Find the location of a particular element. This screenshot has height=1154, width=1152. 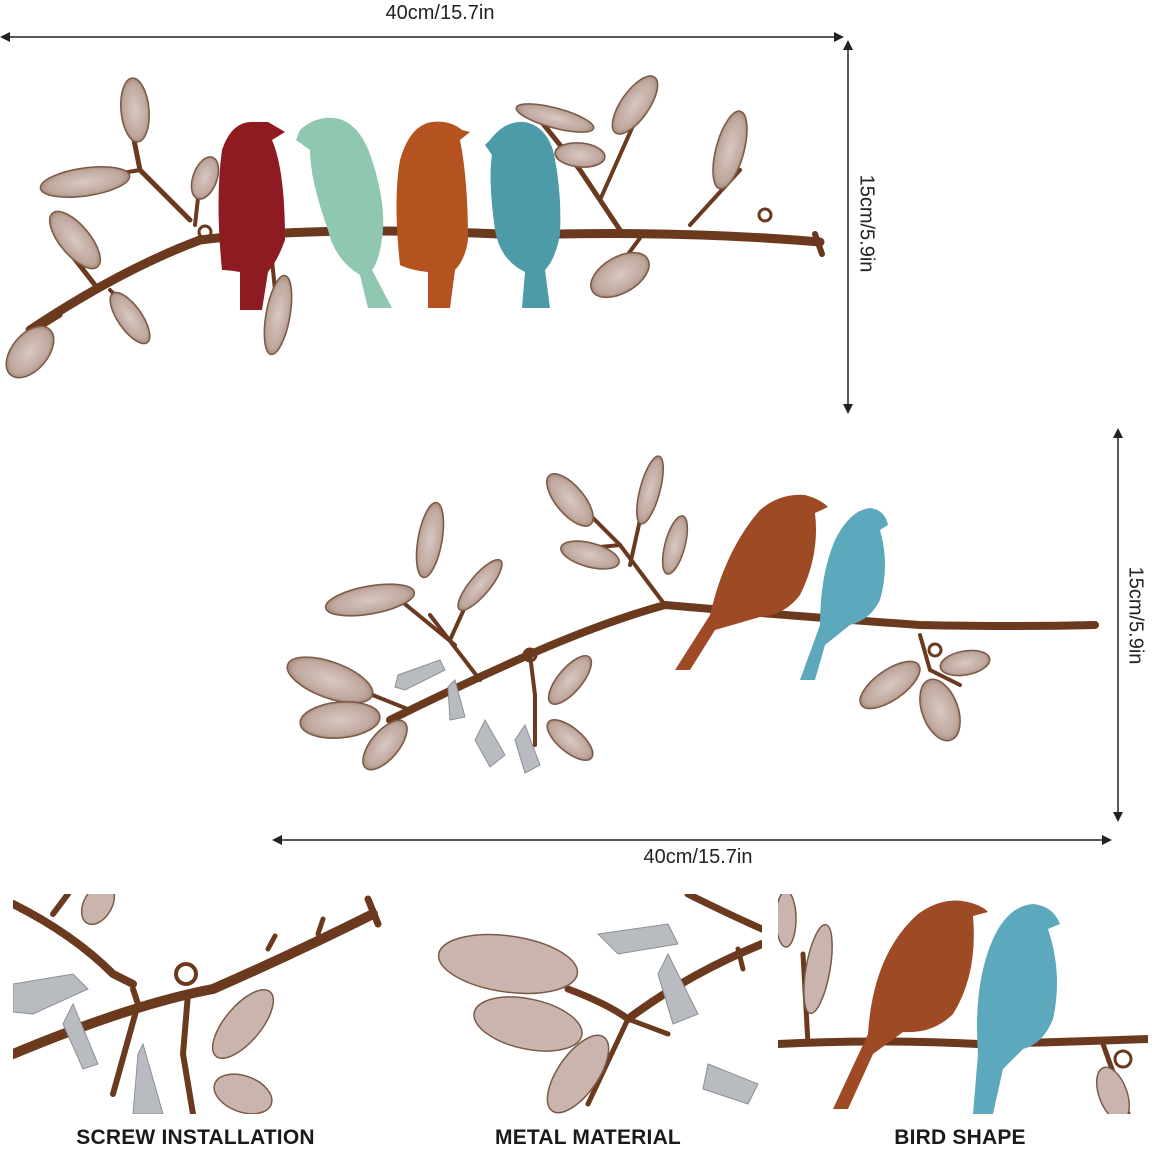

caption-screw-installation: SCREW INSTALLATION is located at coordinates (195, 1137).